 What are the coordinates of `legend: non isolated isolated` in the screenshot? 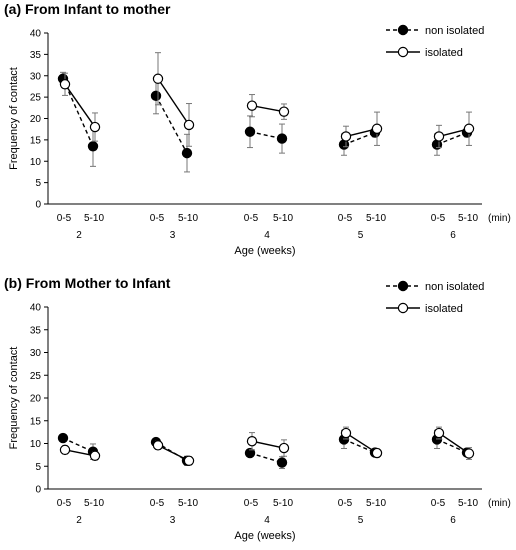 It's located at (435, 41).